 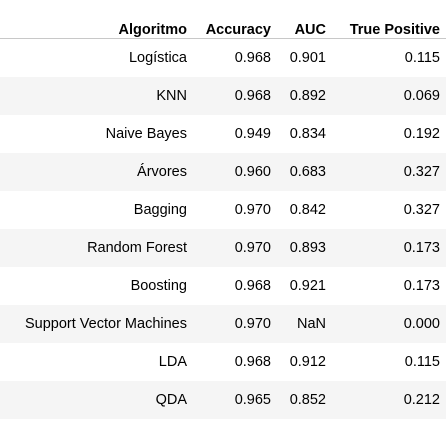 I want to click on table-row: Support Vector Machines 0.970 NaN 0.000, so click(x=223, y=324).